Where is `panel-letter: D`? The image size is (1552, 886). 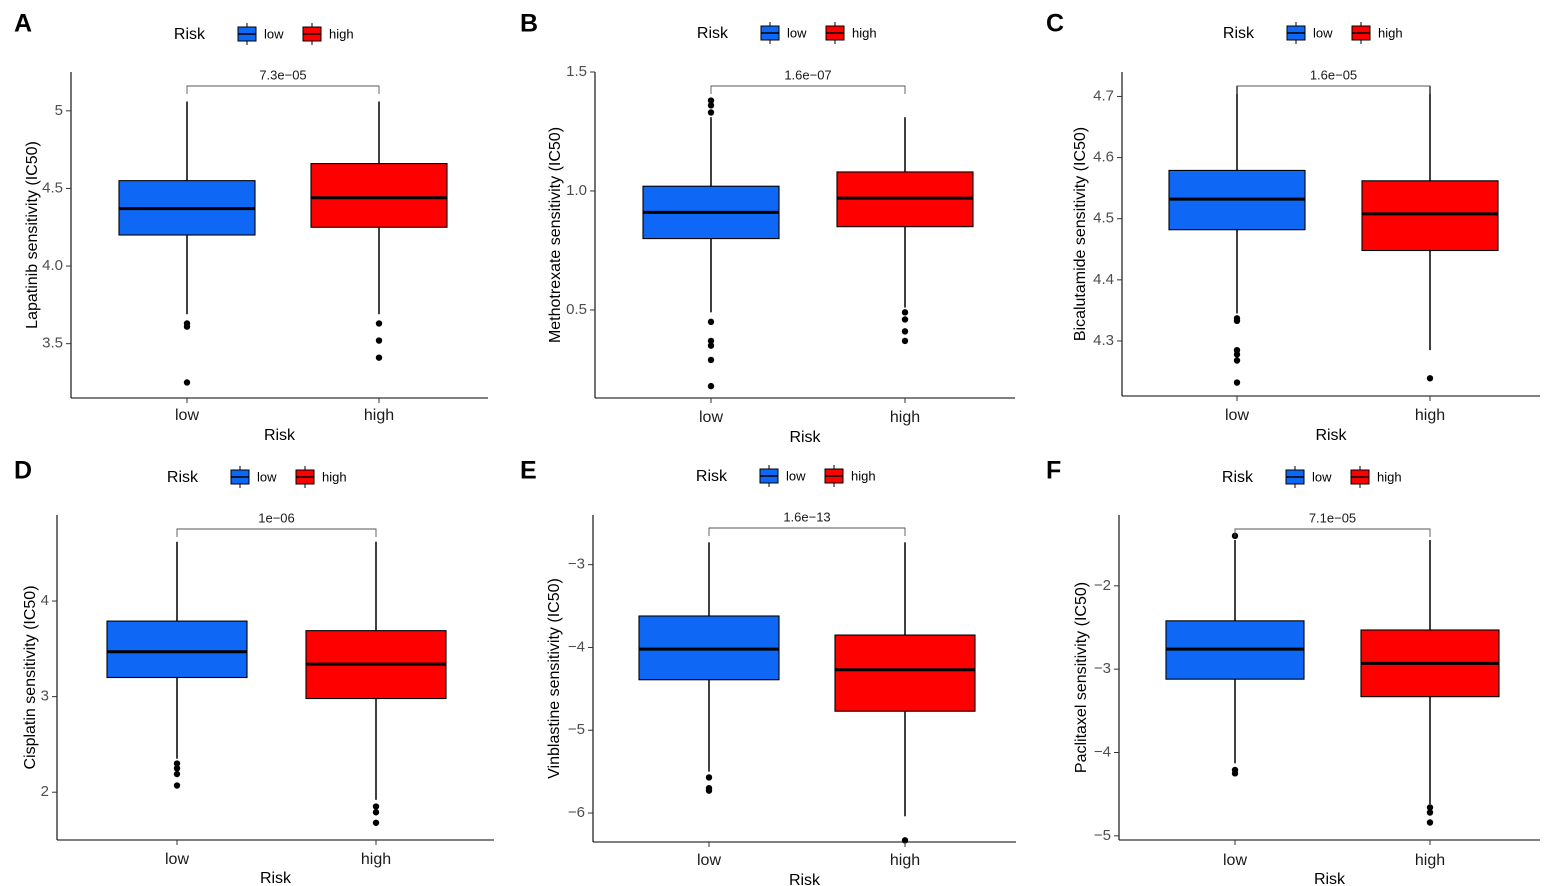 panel-letter: D is located at coordinates (23, 471).